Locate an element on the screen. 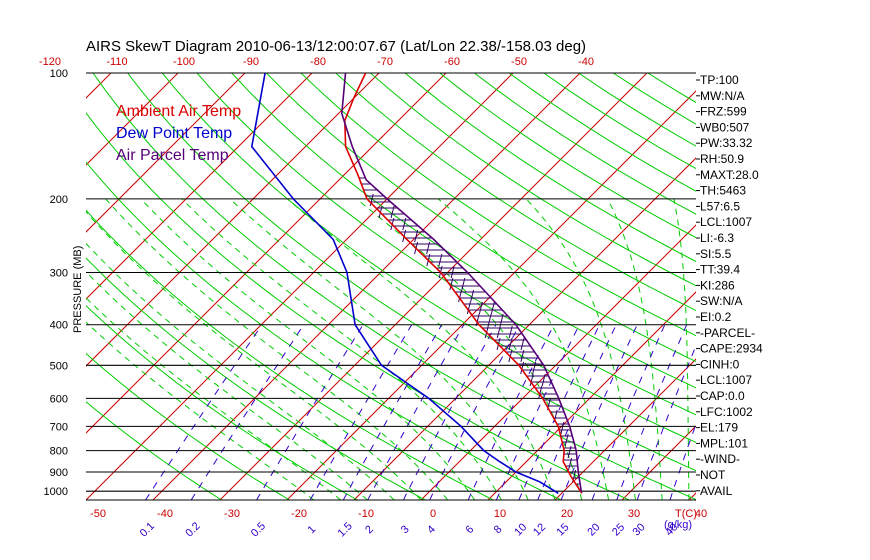 This screenshot has height=560, width=870. top-temp-tick-label: -80 is located at coordinates (318, 62).